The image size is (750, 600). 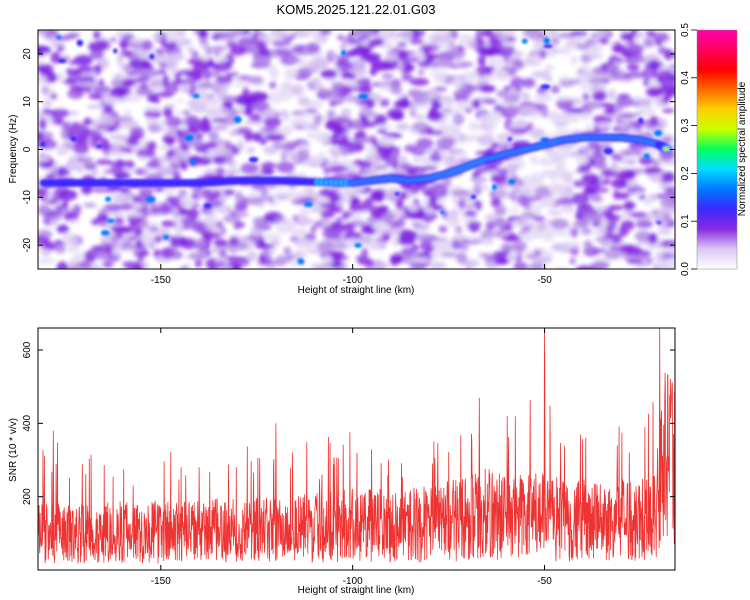 What do you see at coordinates (353, 280) in the screenshot?
I see `heatmap-x-tick-label: -100` at bounding box center [353, 280].